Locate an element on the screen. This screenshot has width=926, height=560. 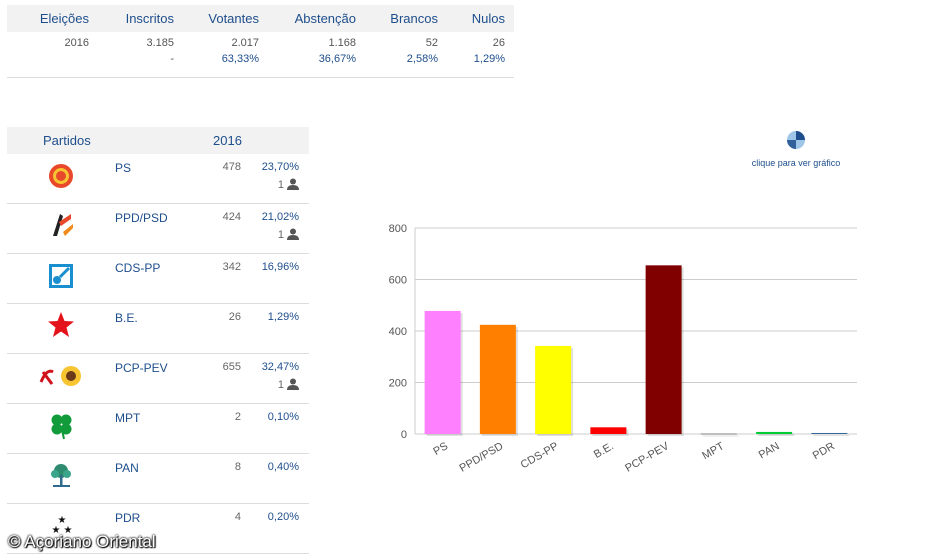
summary-percent: 1,29% is located at coordinates (489, 59).